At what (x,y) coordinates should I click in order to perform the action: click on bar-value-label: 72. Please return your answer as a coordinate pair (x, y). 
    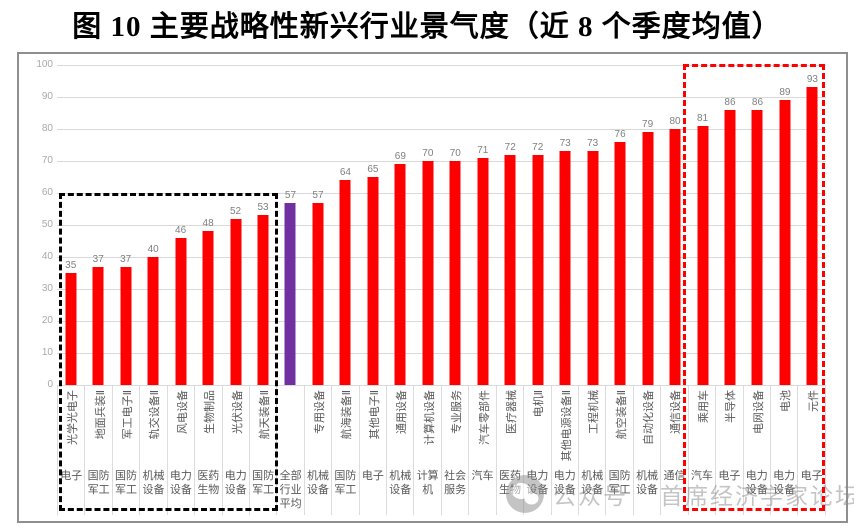
    Looking at the image, I should click on (538, 147).